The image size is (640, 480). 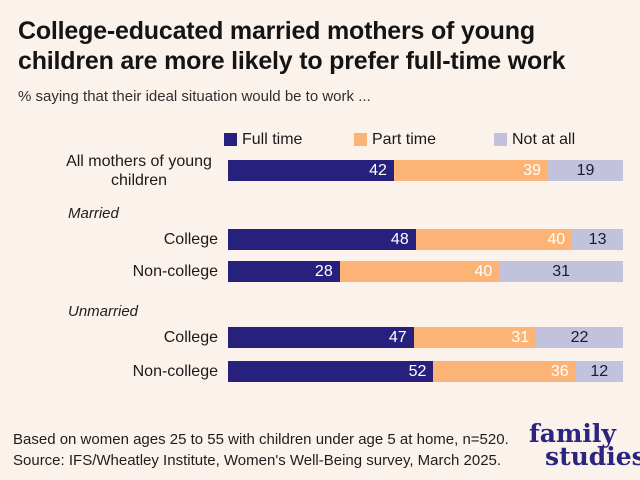 What do you see at coordinates (504, 371) in the screenshot?
I see `bar-segment-part-time: 36` at bounding box center [504, 371].